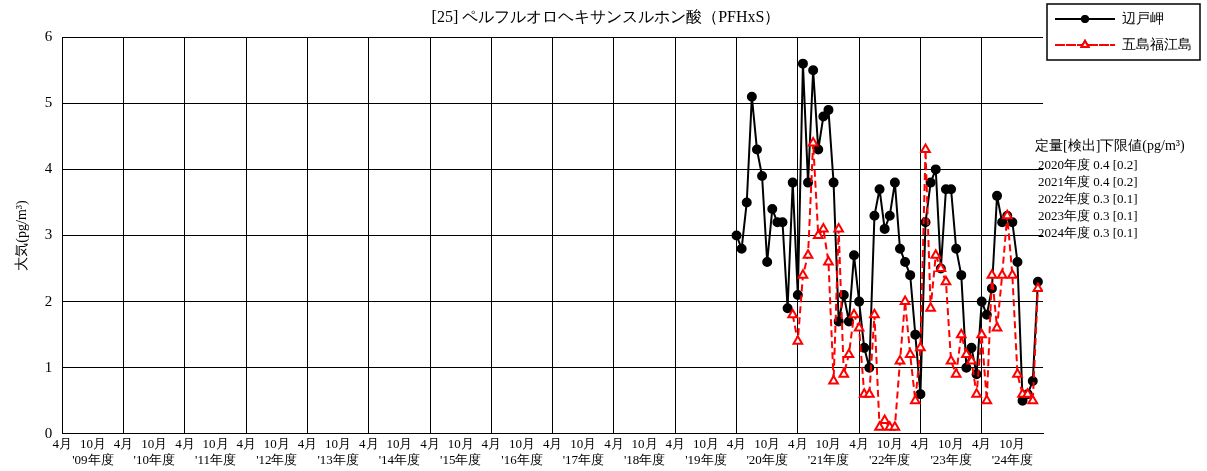  Describe the element at coordinates (828, 451) in the screenshot. I see `x-tick-label: 10月 '21年度` at that location.